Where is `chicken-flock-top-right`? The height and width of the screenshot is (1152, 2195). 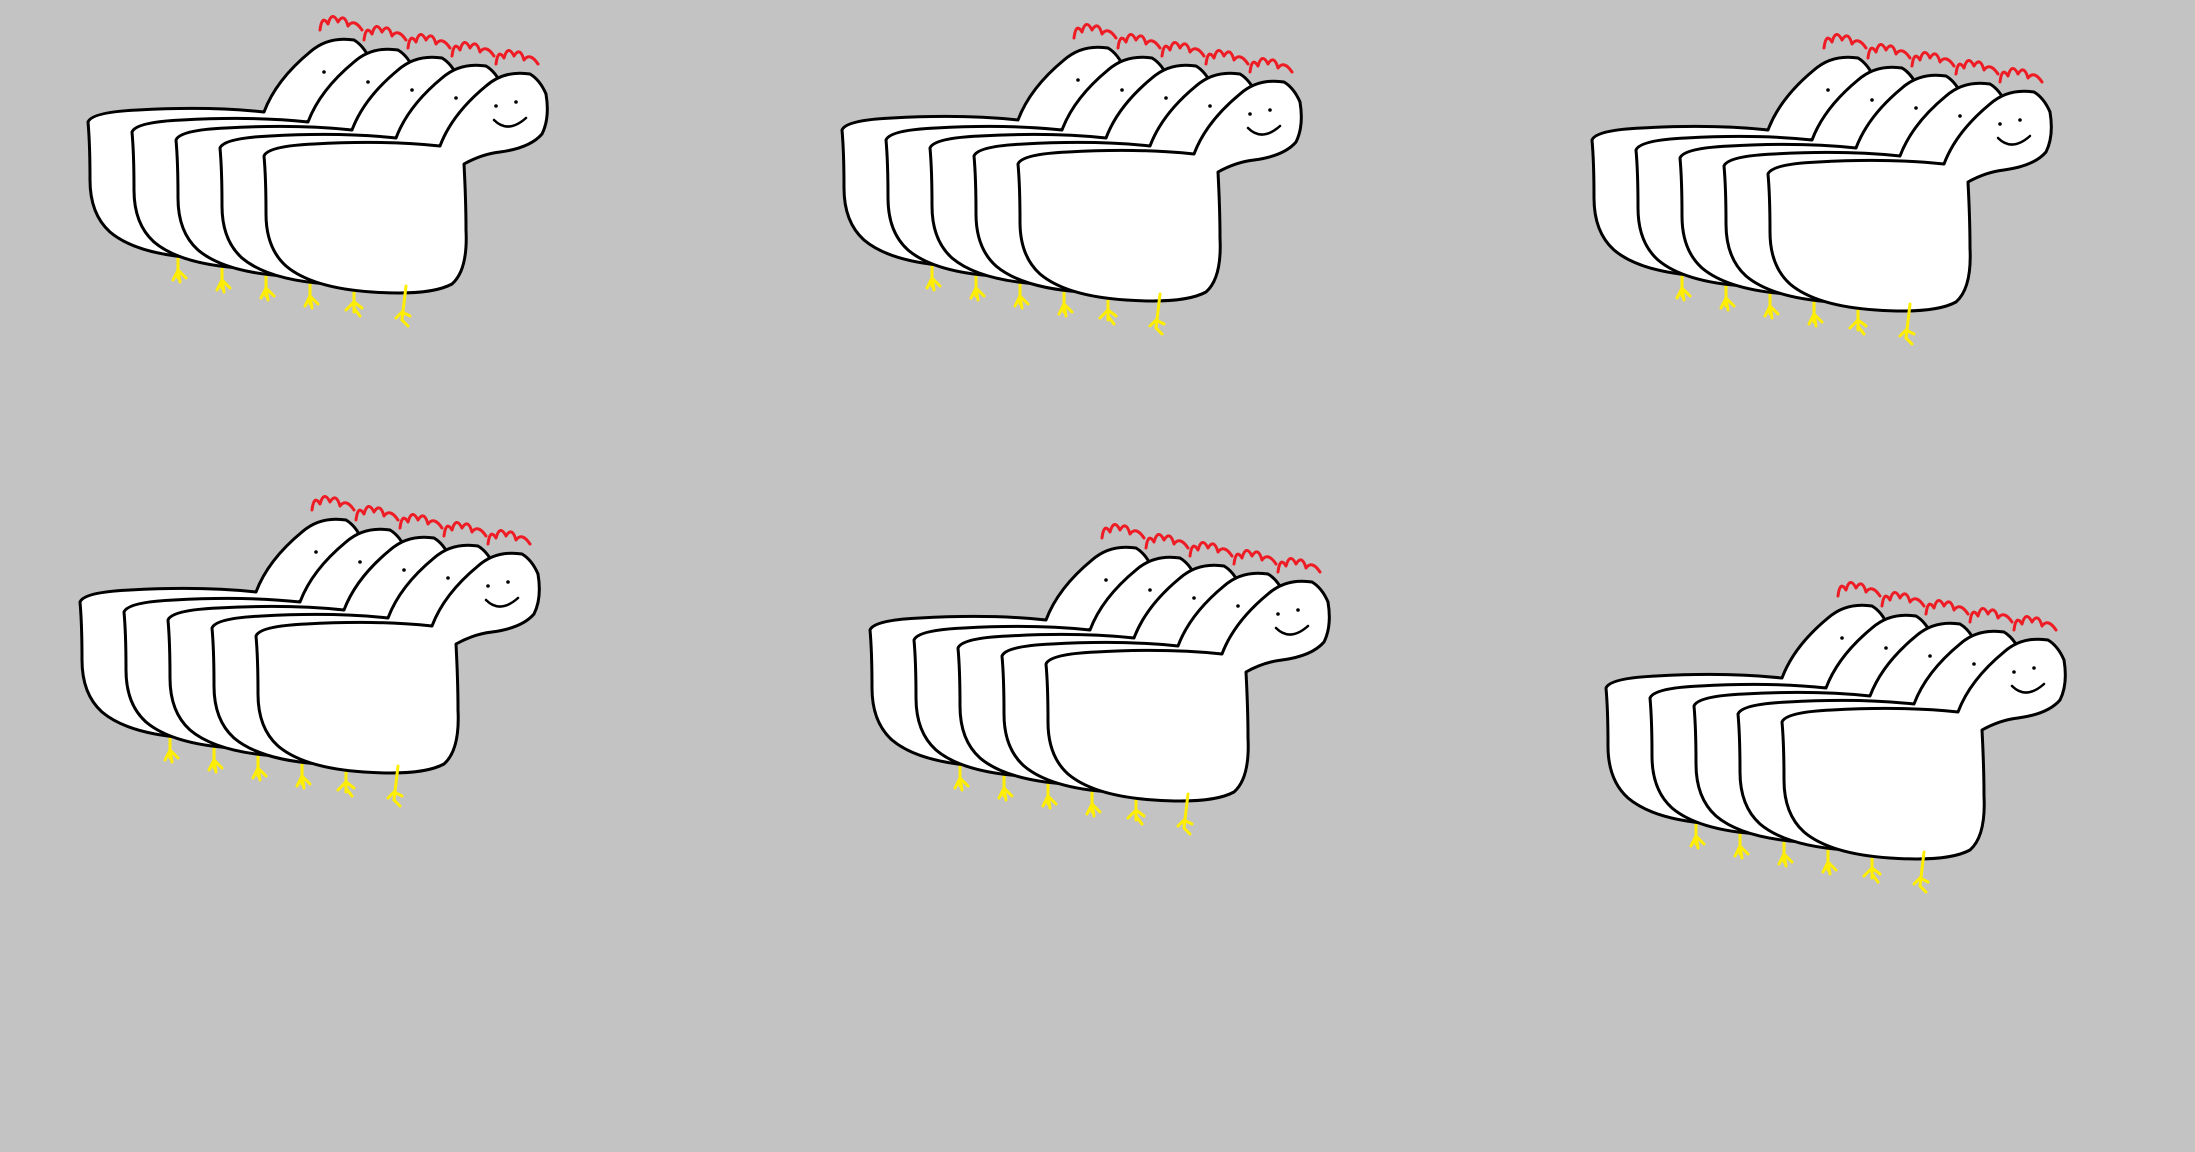
chicken-flock-top-right is located at coordinates (1821, 189).